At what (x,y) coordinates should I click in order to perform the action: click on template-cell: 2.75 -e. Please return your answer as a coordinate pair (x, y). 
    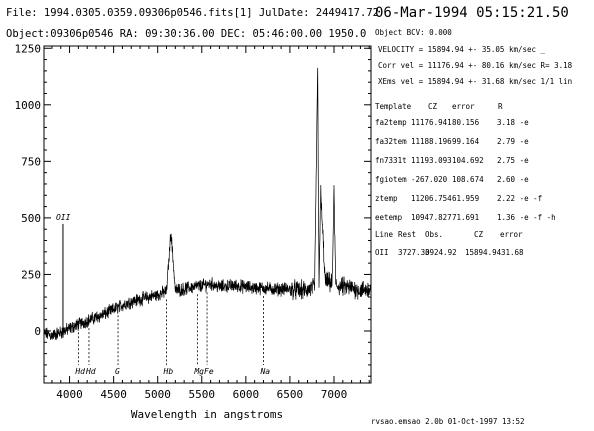
    Looking at the image, I should click on (513, 160).